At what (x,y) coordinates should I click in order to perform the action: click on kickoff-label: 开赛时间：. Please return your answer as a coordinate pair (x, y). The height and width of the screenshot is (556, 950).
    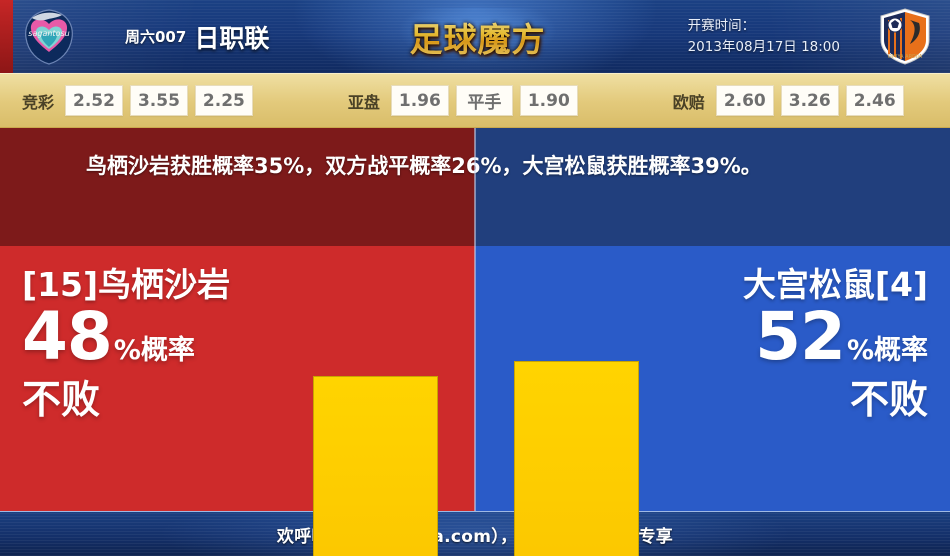
    Looking at the image, I should click on (721, 25).